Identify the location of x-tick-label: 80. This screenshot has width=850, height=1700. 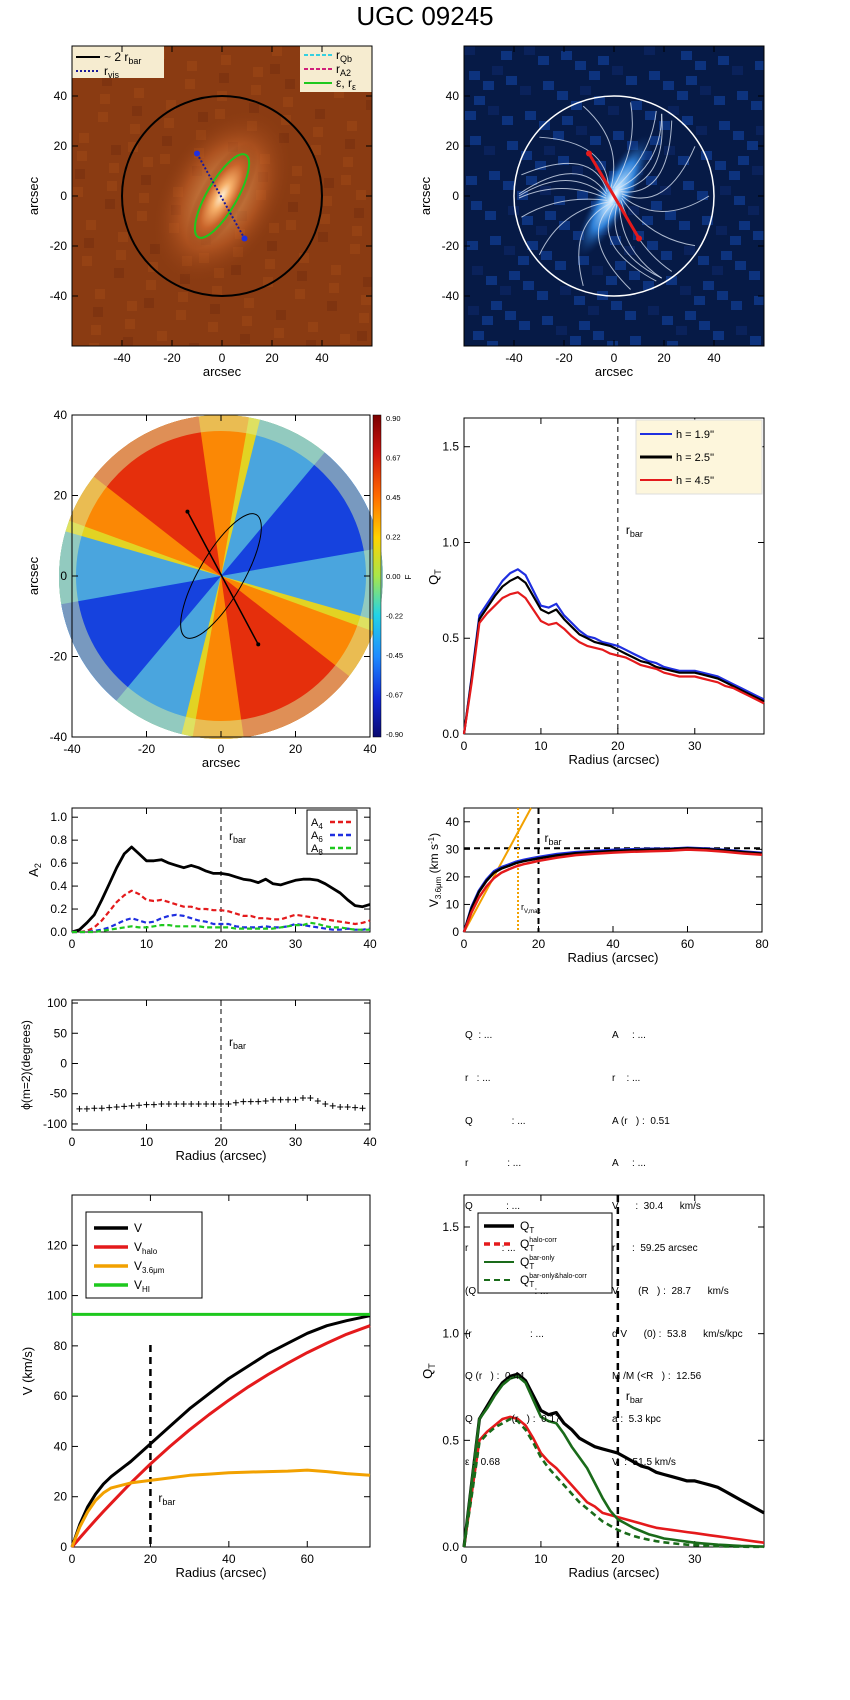
(762, 944).